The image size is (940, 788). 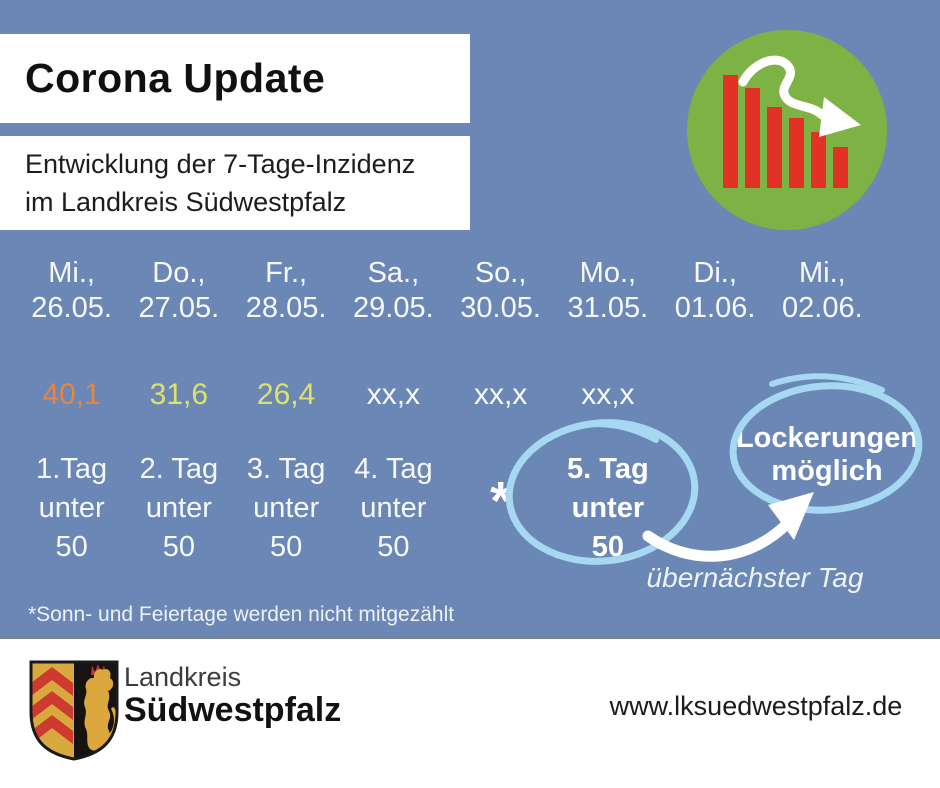 What do you see at coordinates (99, 710) in the screenshot?
I see `lion-rampant-icon` at bounding box center [99, 710].